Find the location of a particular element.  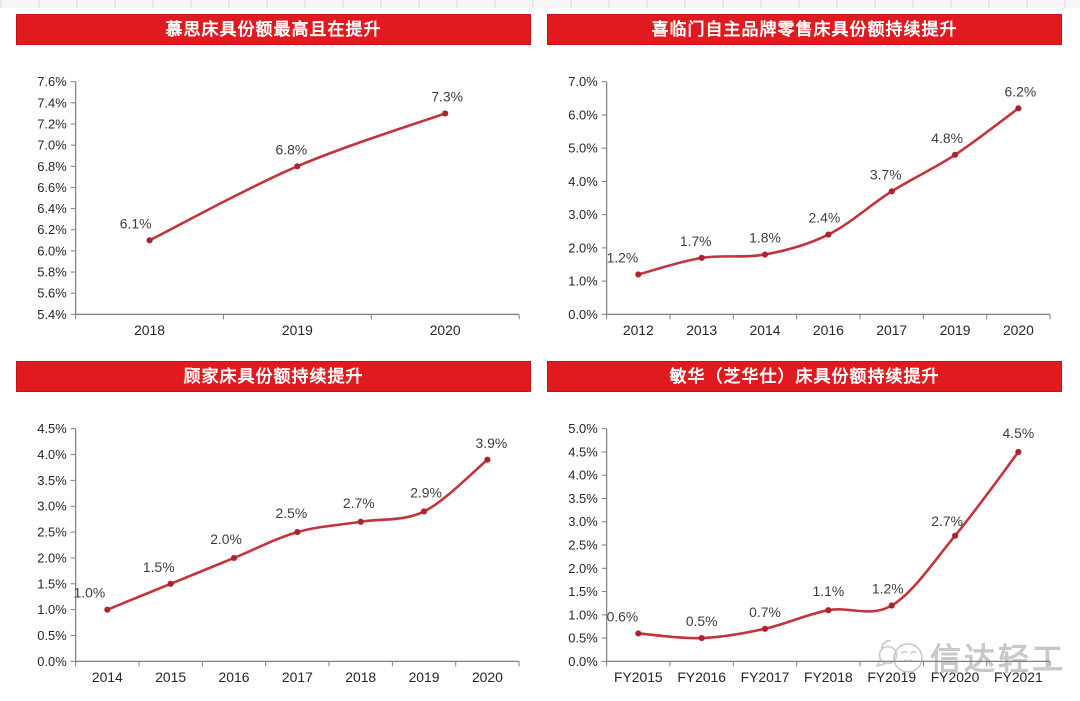

svg-text: 6.4% is located at coordinates (52, 208).